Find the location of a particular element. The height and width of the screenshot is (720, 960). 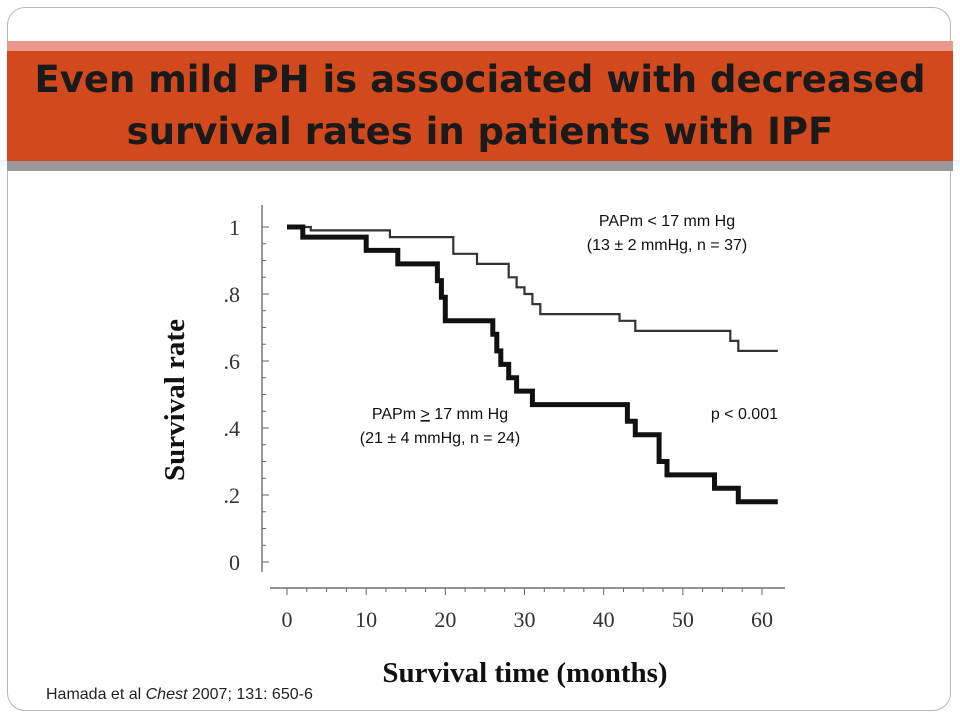

x-tick-label: 0 is located at coordinates (287, 619).